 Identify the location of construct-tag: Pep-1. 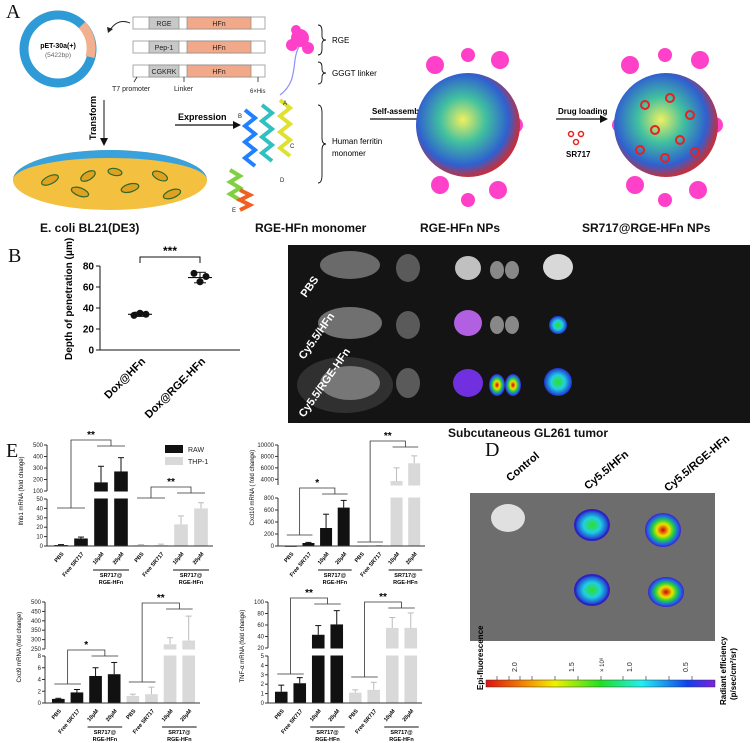
(164, 48).